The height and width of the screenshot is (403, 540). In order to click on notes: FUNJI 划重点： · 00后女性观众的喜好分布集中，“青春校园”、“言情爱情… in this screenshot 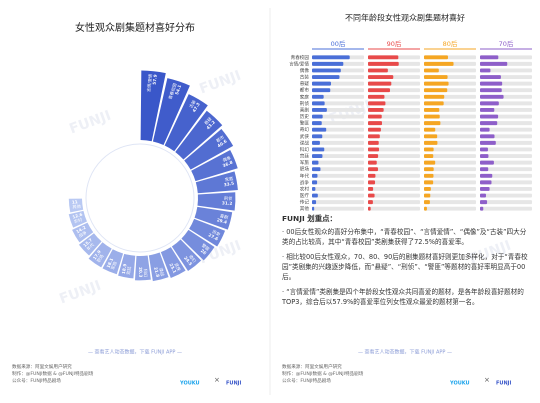, I will do `click(406, 263)`.